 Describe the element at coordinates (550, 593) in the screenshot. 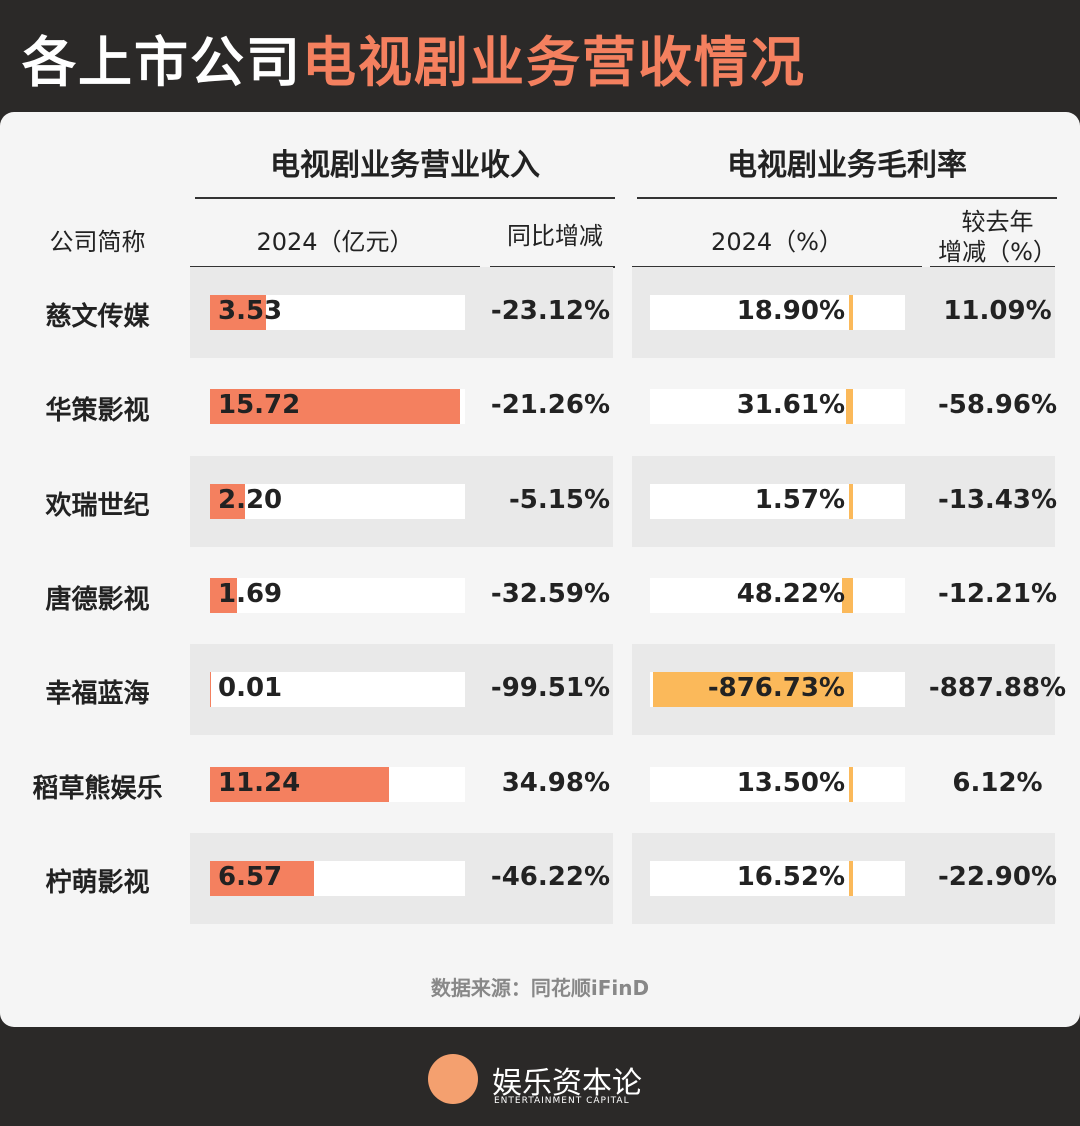

I see `yoy: -32.59%` at that location.